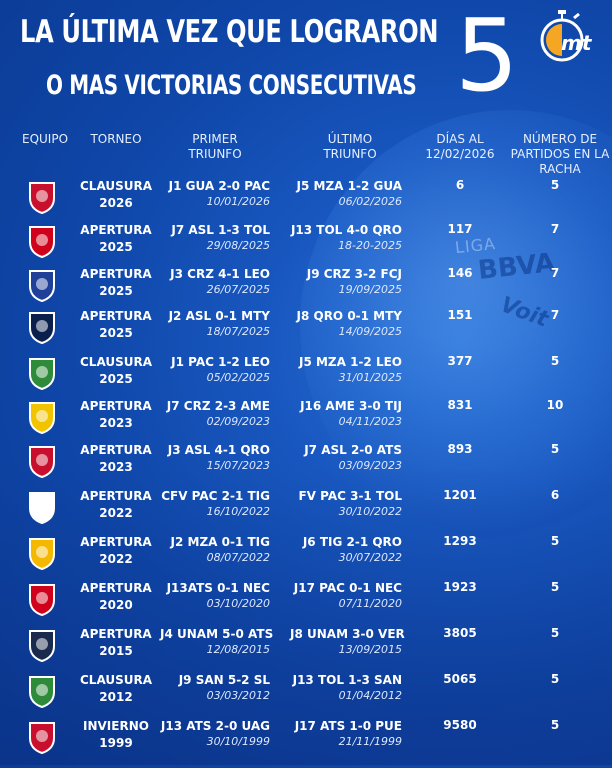 The width and height of the screenshot is (612, 768). I want to click on header-partidos: NÚMERO DE PARTIDOS EN LA RACHA, so click(560, 154).